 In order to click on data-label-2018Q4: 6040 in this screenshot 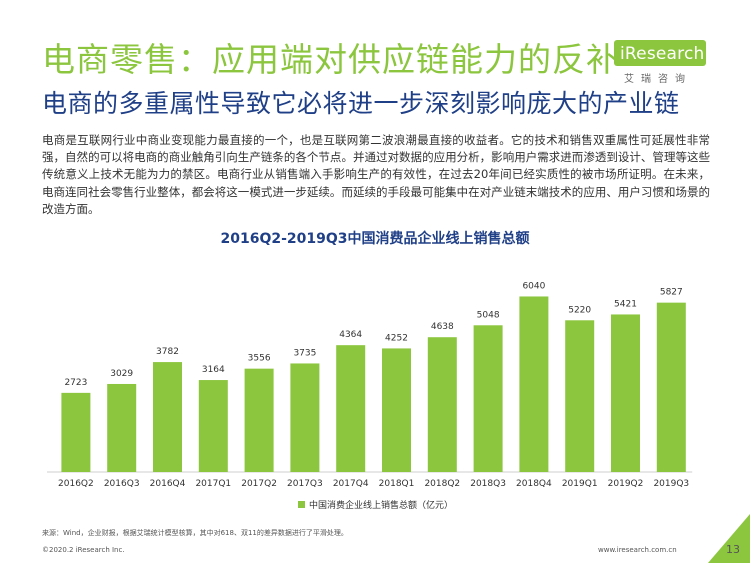, I will do `click(533, 286)`.